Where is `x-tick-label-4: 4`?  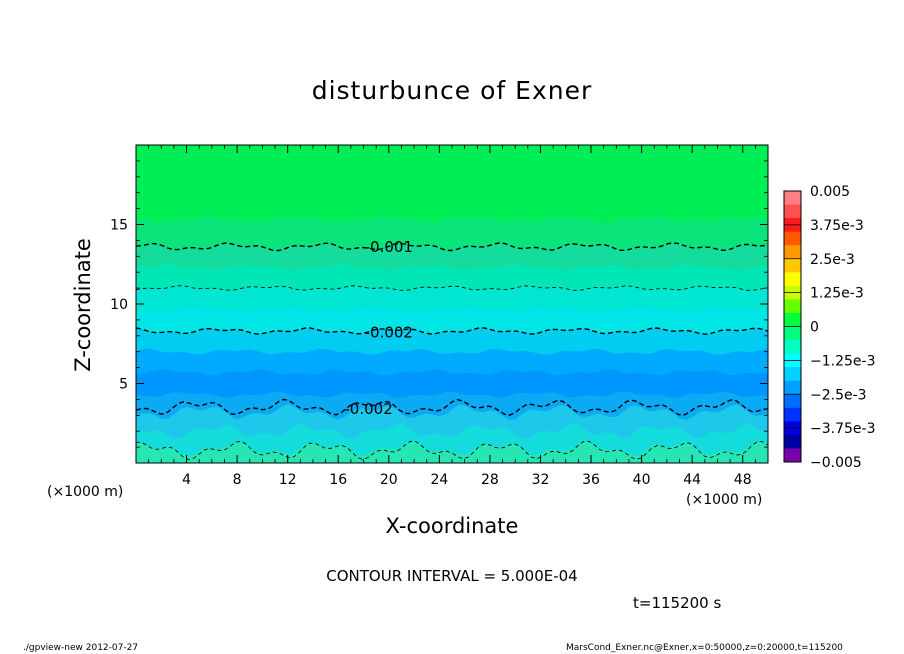 x-tick-label-4: 4 is located at coordinates (186, 480).